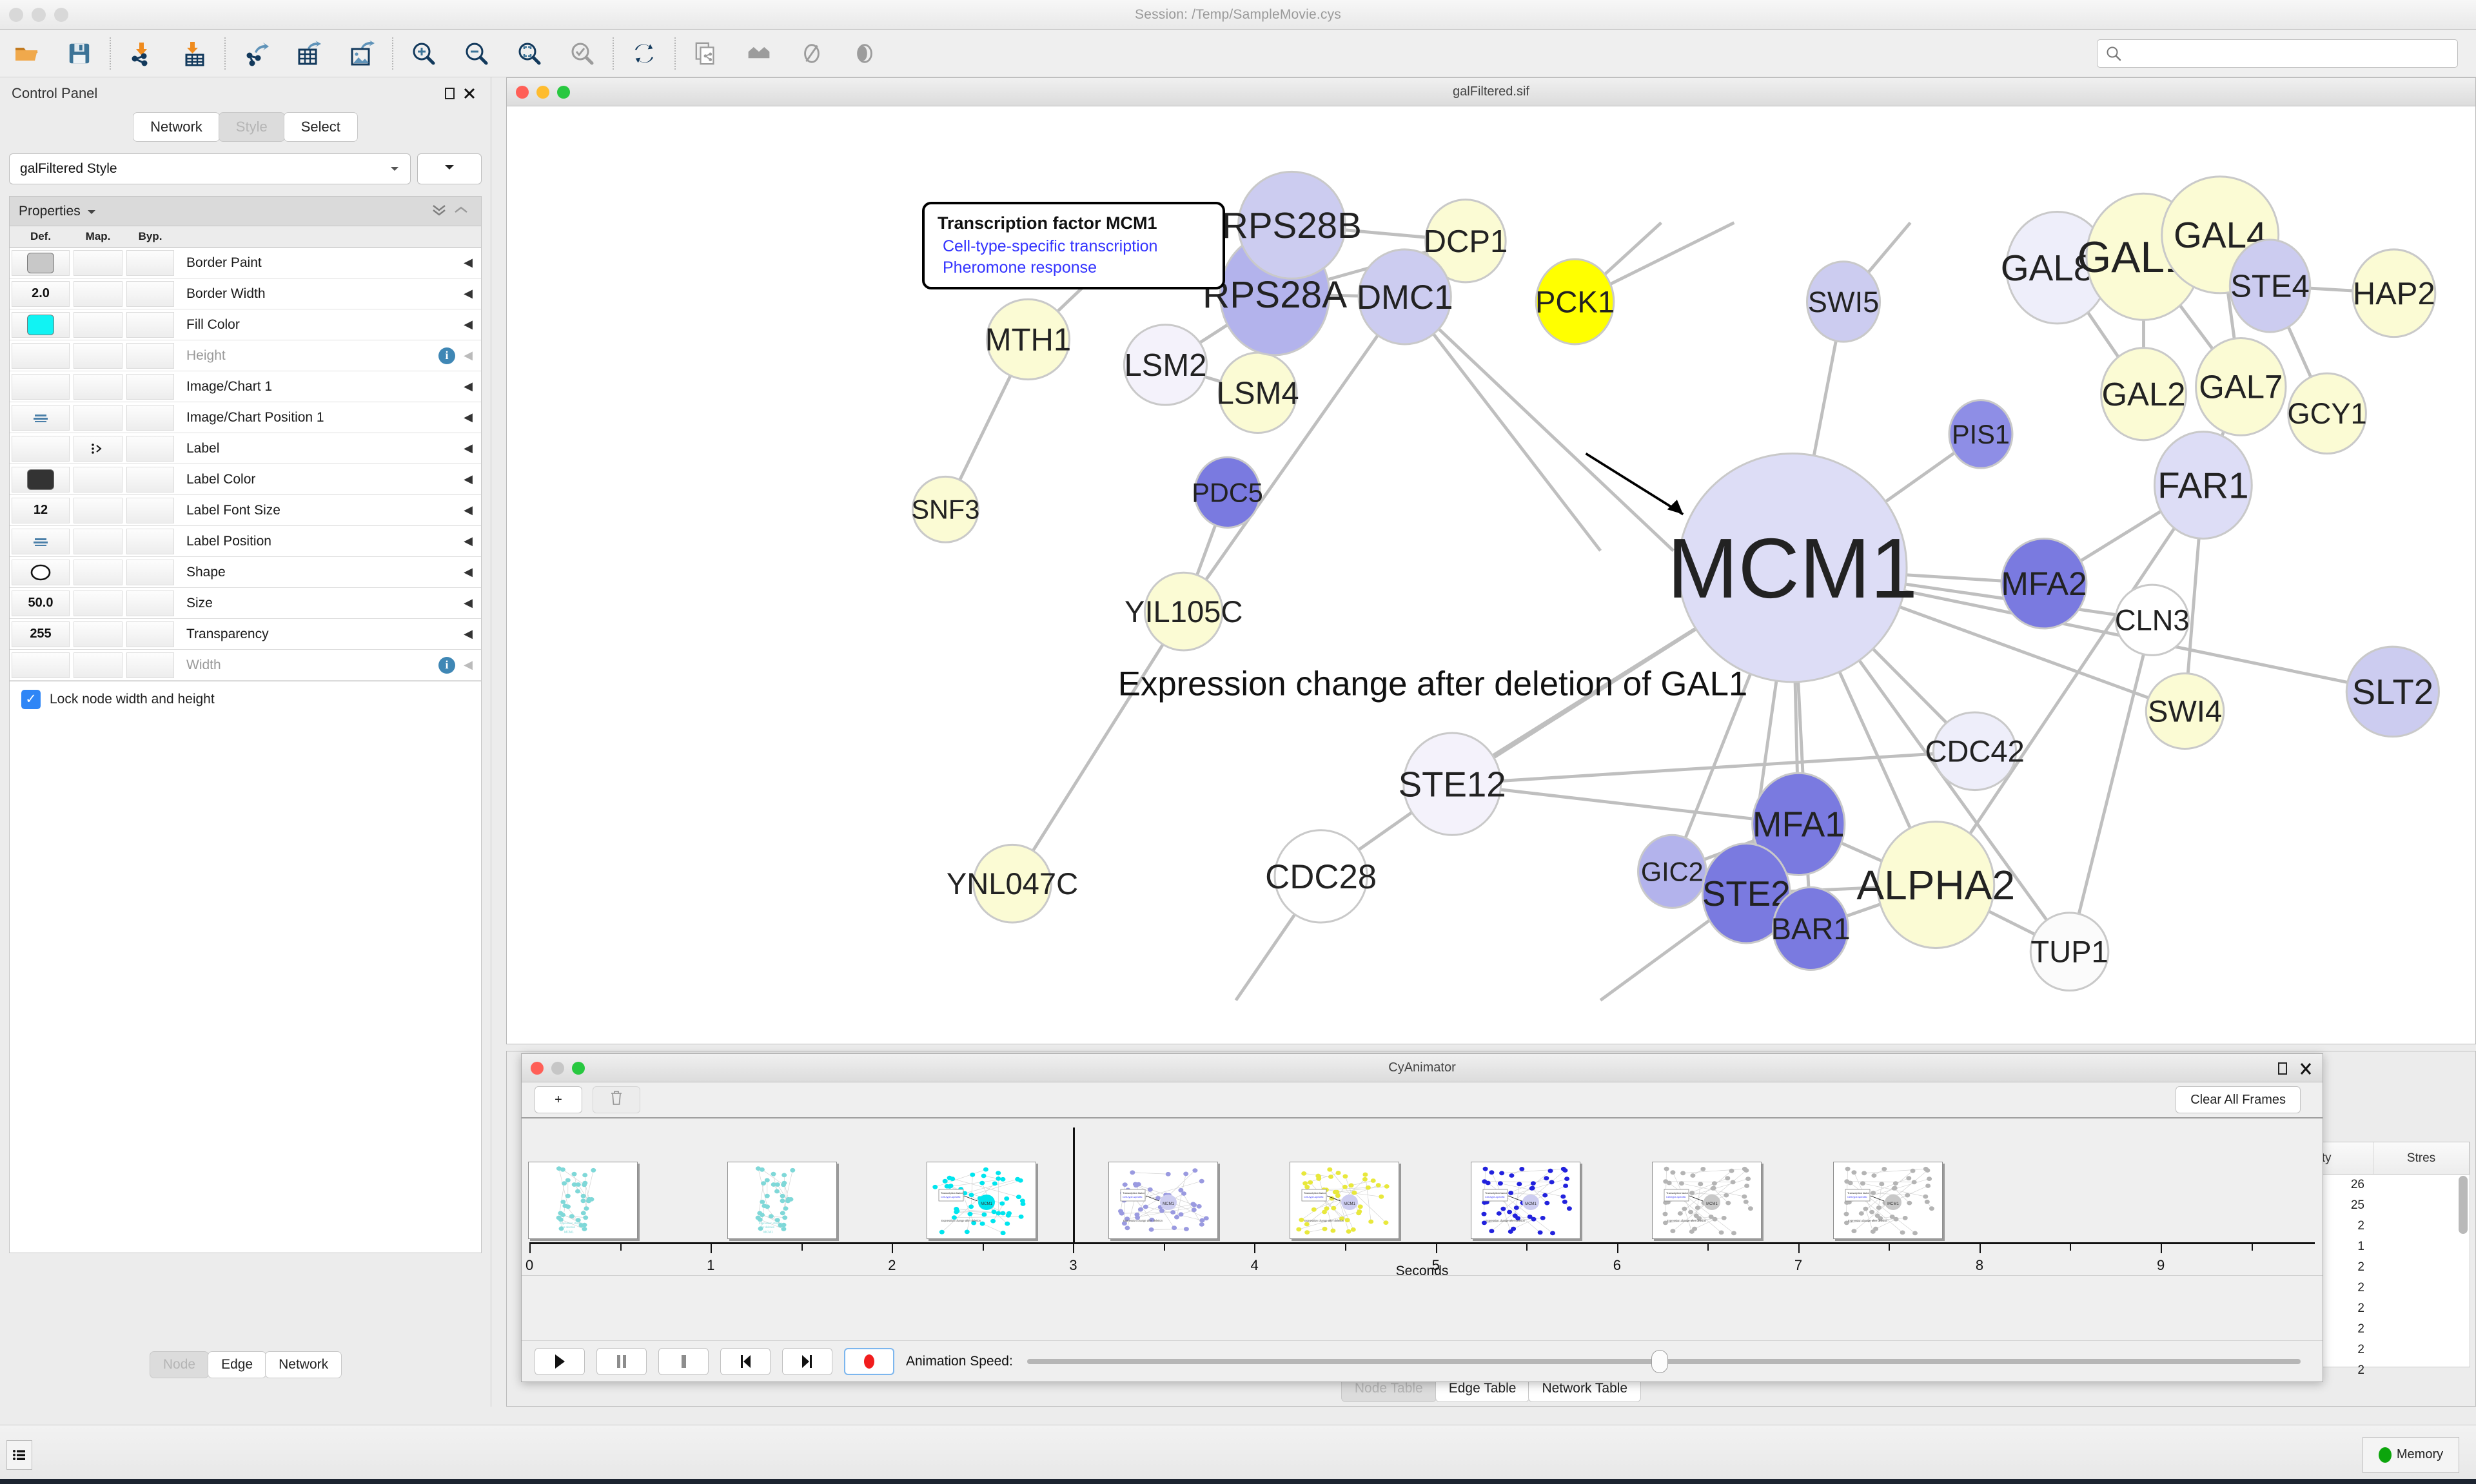 Image resolution: width=2476 pixels, height=1484 pixels. What do you see at coordinates (811, 53) in the screenshot?
I see `hide-icon` at bounding box center [811, 53].